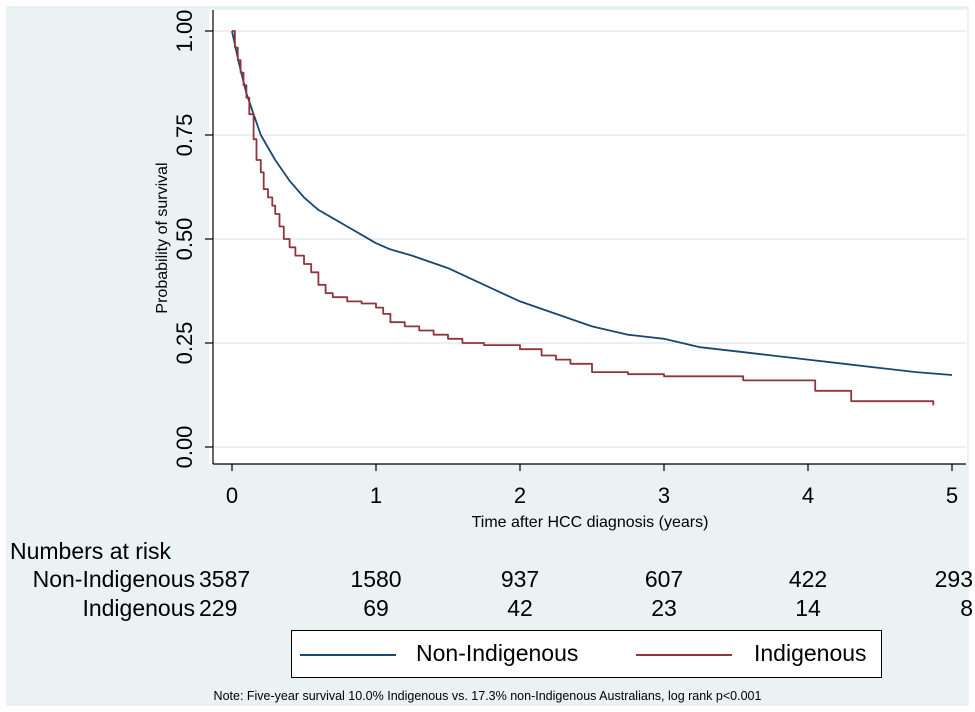 The width and height of the screenshot is (975, 712). Describe the element at coordinates (184, 135) in the screenshot. I see `y-tick-label: 0.75` at that location.